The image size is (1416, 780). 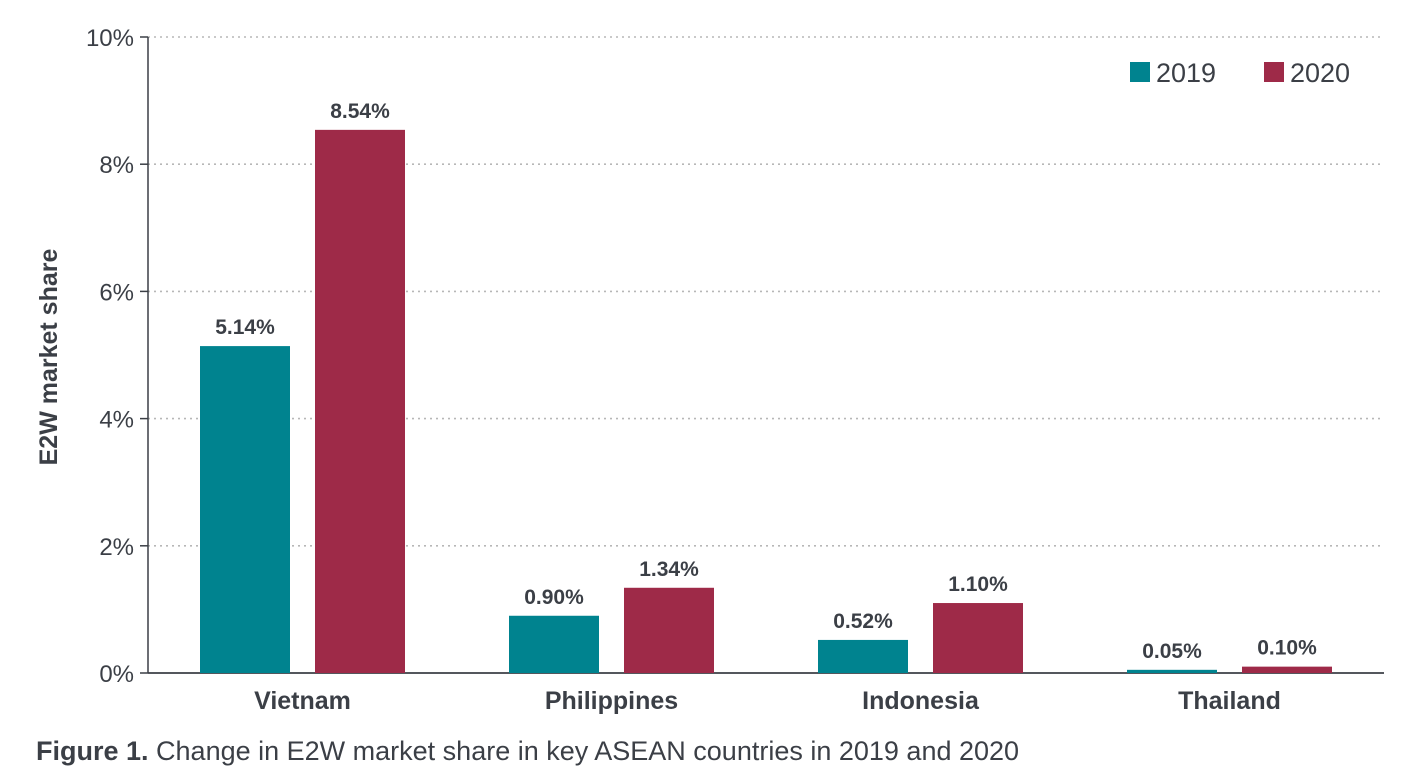 I want to click on bar-2020-vietnam, so click(x=360, y=401).